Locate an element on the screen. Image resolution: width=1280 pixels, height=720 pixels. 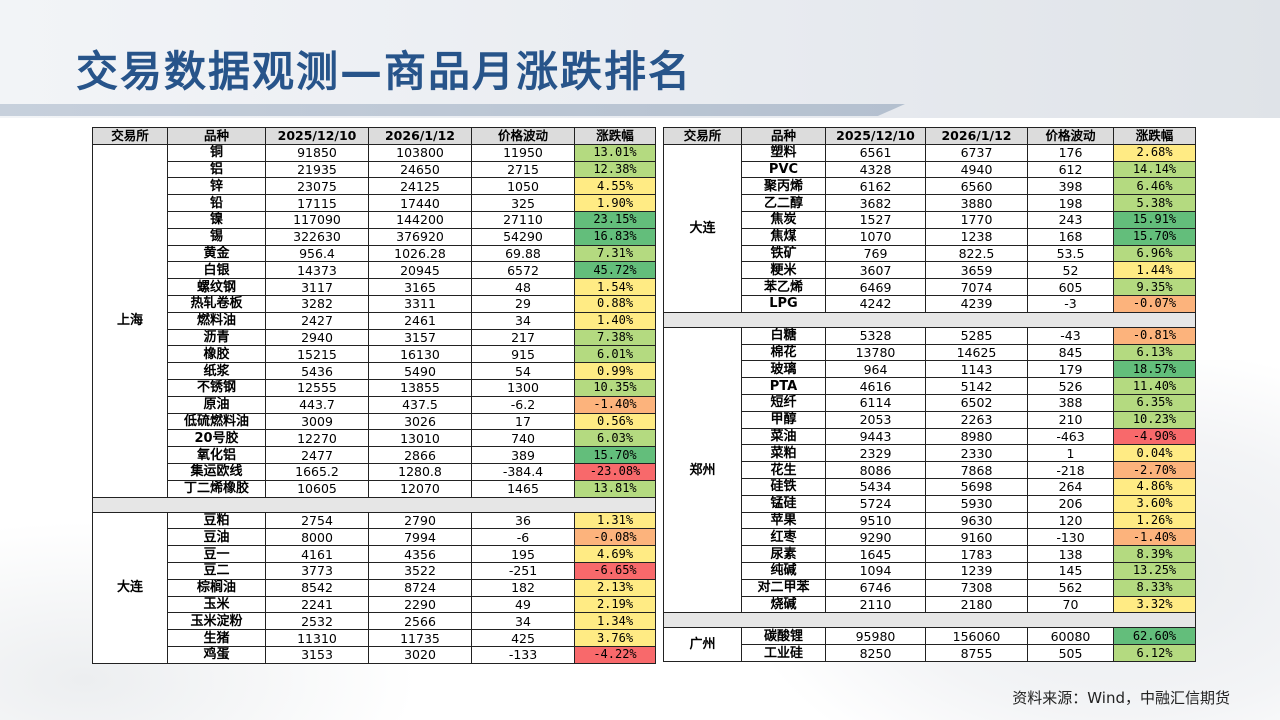
variety-cell: 锡 is located at coordinates (216, 236).